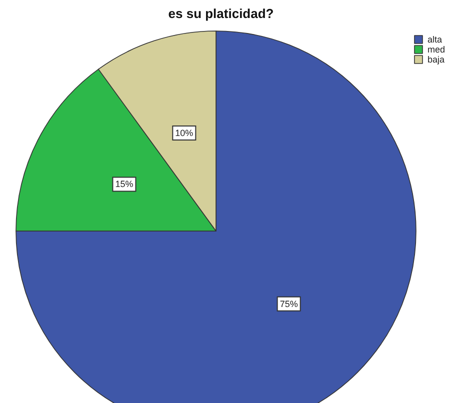  What do you see at coordinates (184, 133) in the screenshot?
I see `data-label: 10%` at bounding box center [184, 133].